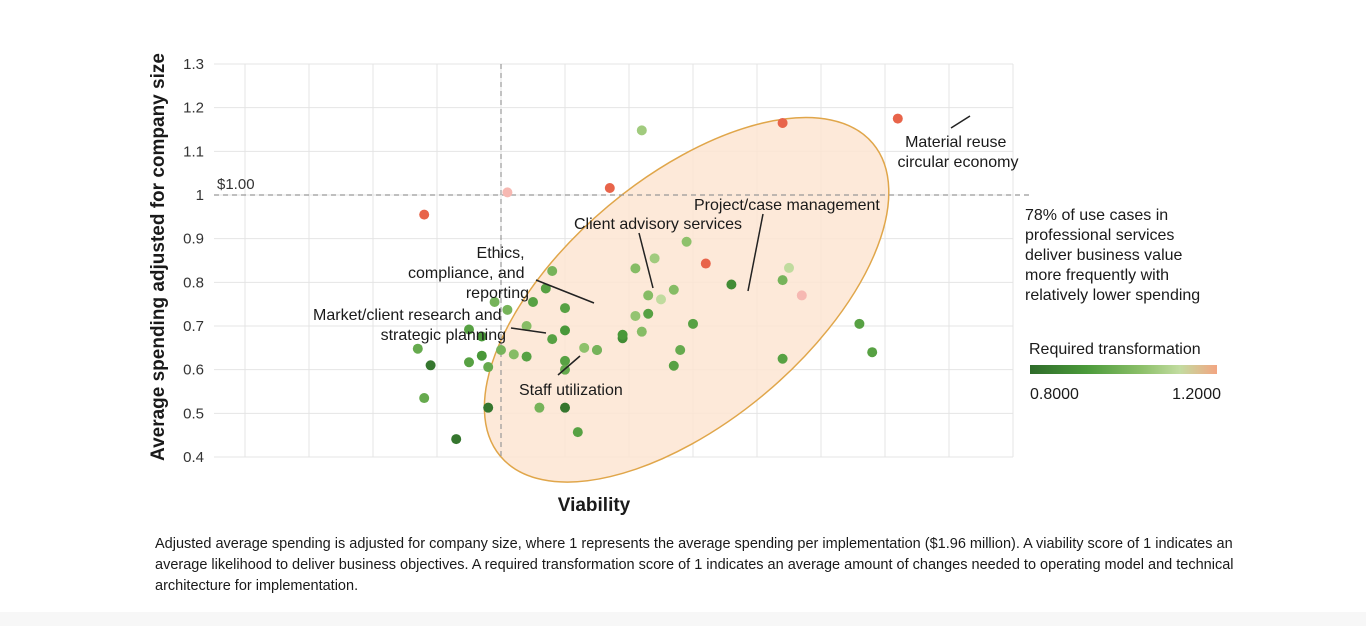  What do you see at coordinates (565, 291) in the screenshot?
I see `annotation-leader-ethics` at bounding box center [565, 291].